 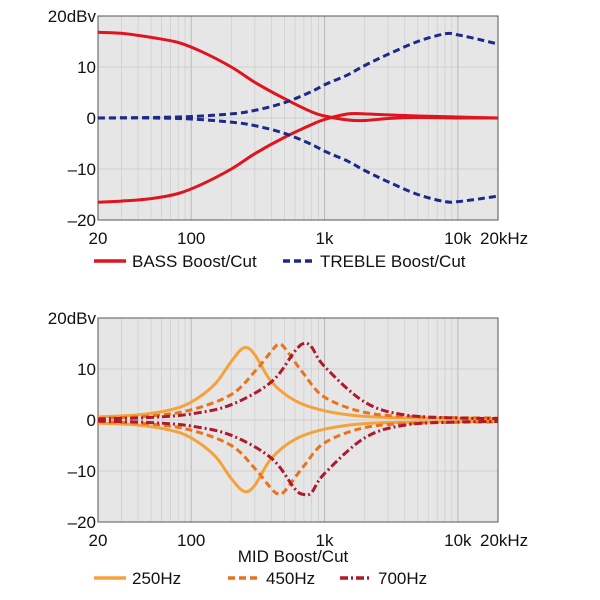 I want to click on legend-item-treble-boost-cut: TREBLE Boost/Cut, so click(x=374, y=261).